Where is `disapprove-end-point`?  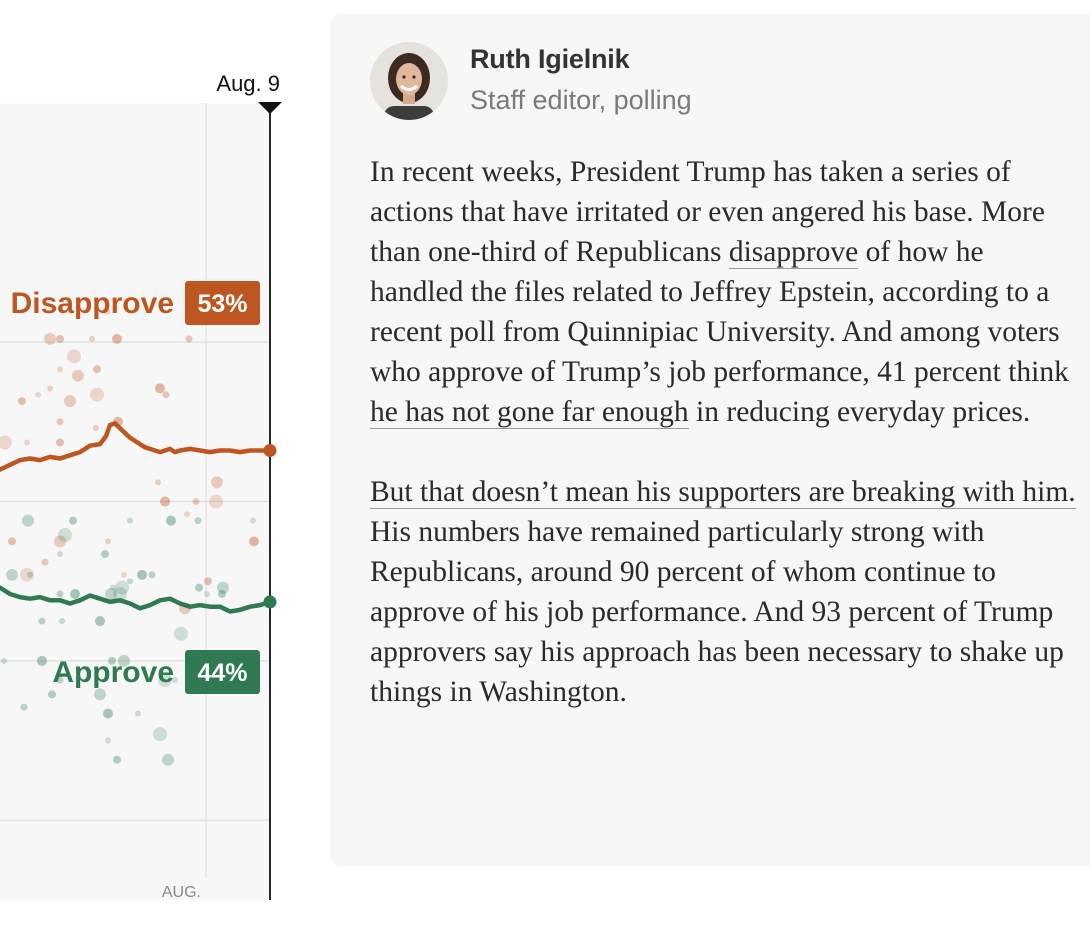
disapprove-end-point is located at coordinates (270, 450).